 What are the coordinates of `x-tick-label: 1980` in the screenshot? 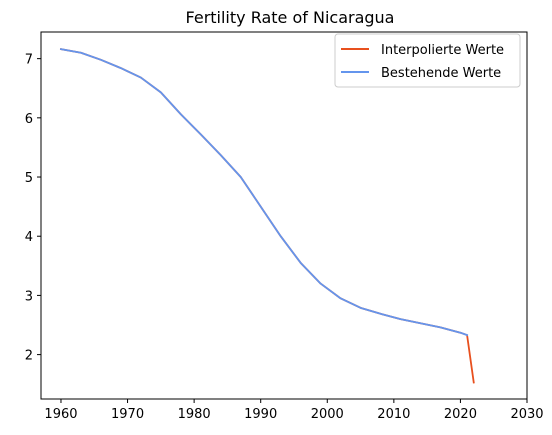 It's located at (194, 414).